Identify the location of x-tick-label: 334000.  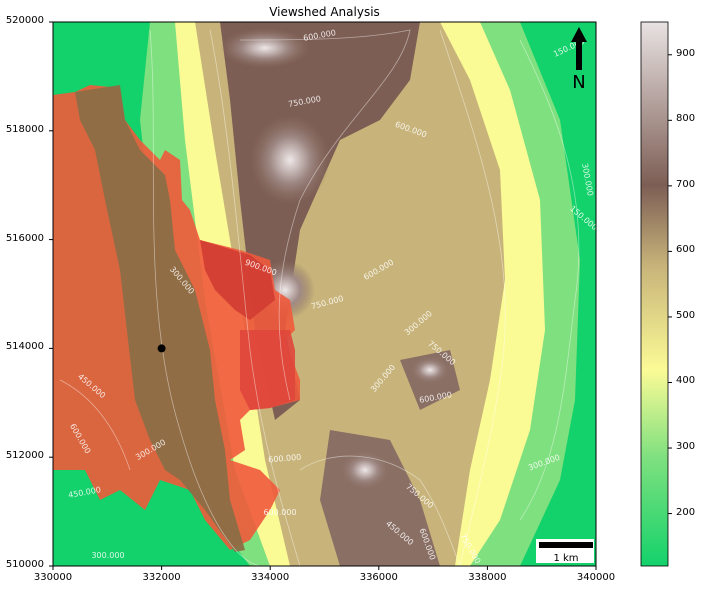
(270, 577).